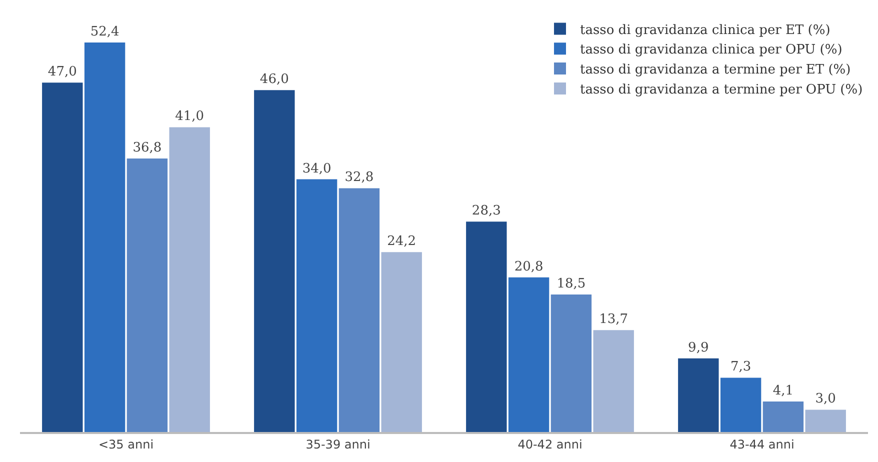 This screenshot has width=878, height=462. Describe the element at coordinates (711, 50) in the screenshot. I see `legend-label: tasso di gravidanza clinica per OPU (%)` at that location.